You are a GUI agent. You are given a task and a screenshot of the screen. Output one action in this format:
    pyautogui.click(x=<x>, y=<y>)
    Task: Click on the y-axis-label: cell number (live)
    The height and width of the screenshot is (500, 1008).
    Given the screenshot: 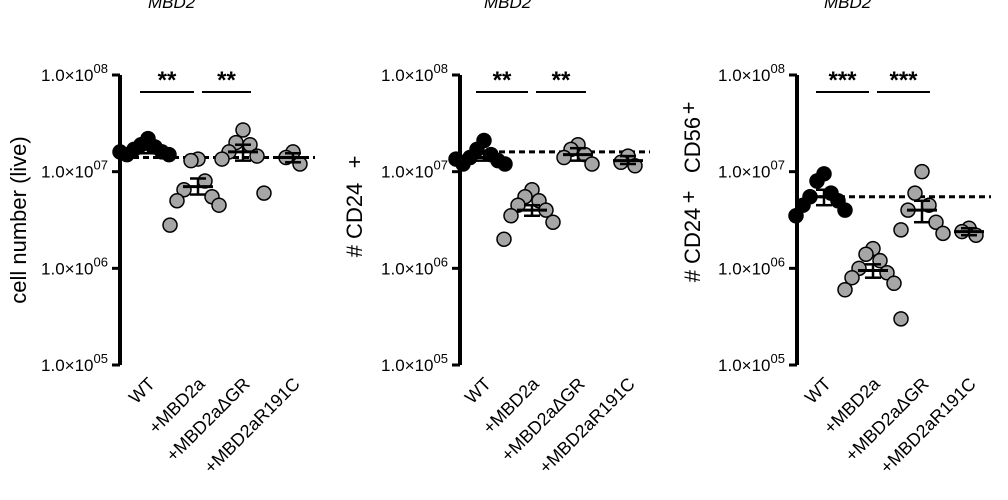 What is the action you would take?
    pyautogui.click(x=18, y=220)
    